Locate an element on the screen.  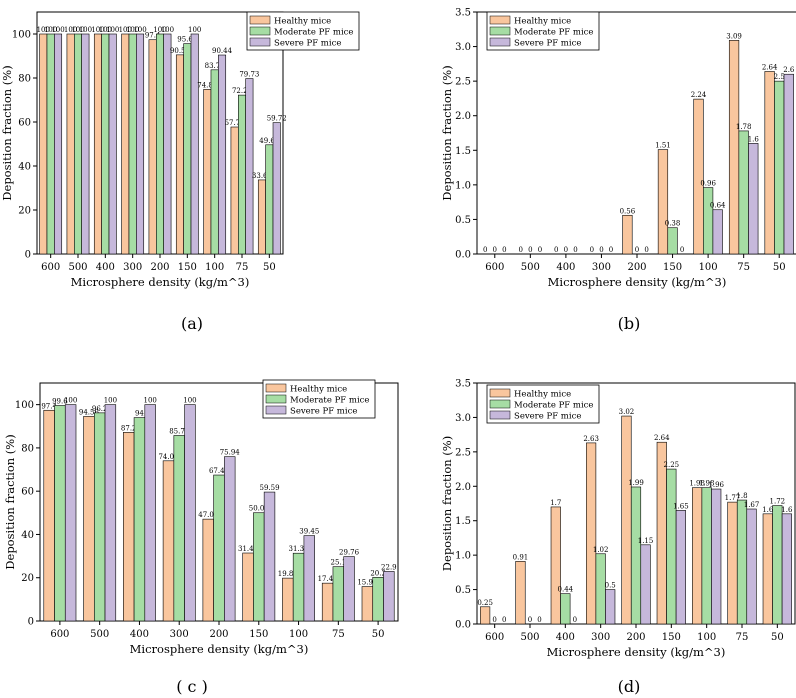
data-label: 90.44 is located at coordinates (222, 51).